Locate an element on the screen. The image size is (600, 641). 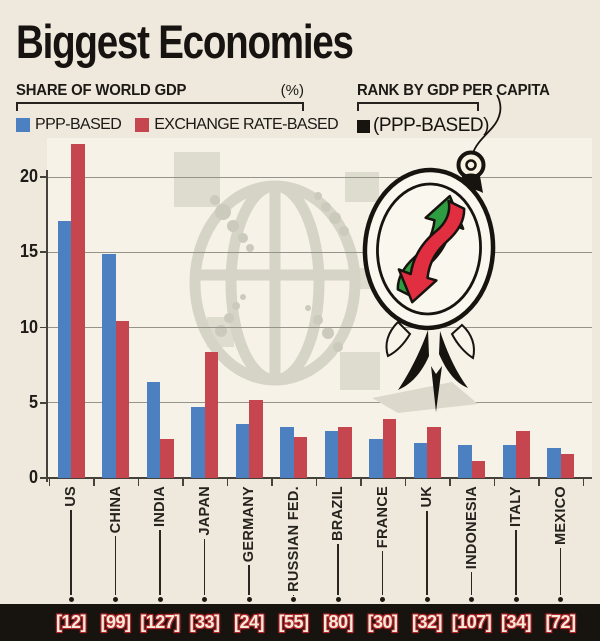
chart-legend: PPP-BASED EXCHANGE RATE-BASED is located at coordinates (177, 125).